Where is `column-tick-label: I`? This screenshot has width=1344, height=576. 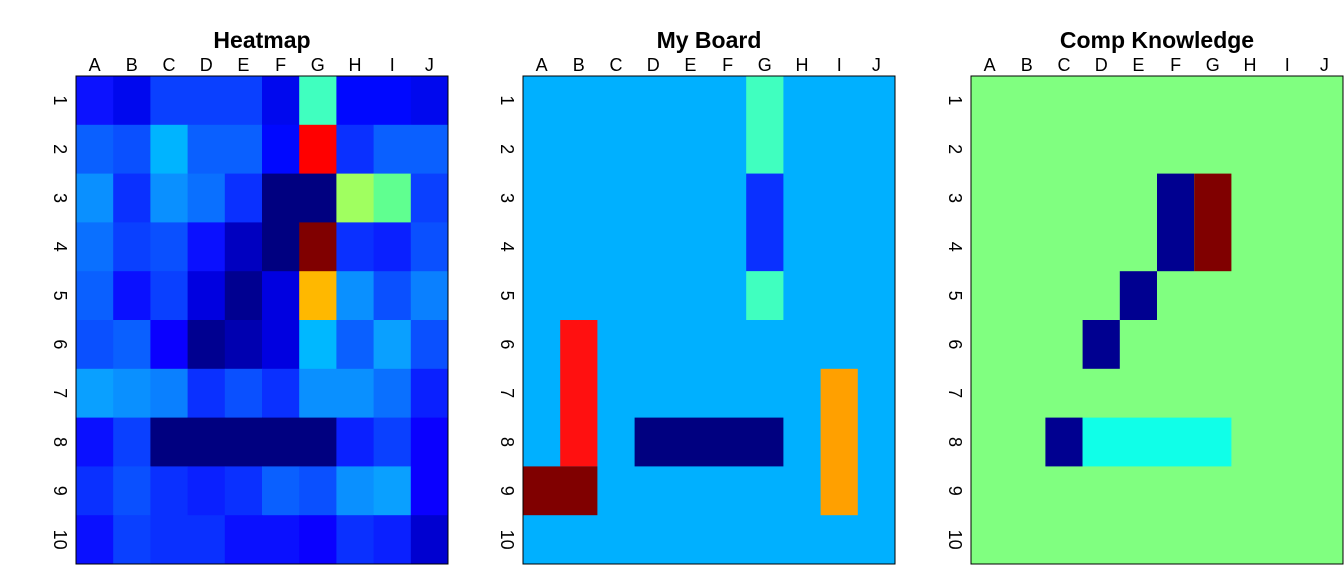
column-tick-label: I is located at coordinates (839, 65).